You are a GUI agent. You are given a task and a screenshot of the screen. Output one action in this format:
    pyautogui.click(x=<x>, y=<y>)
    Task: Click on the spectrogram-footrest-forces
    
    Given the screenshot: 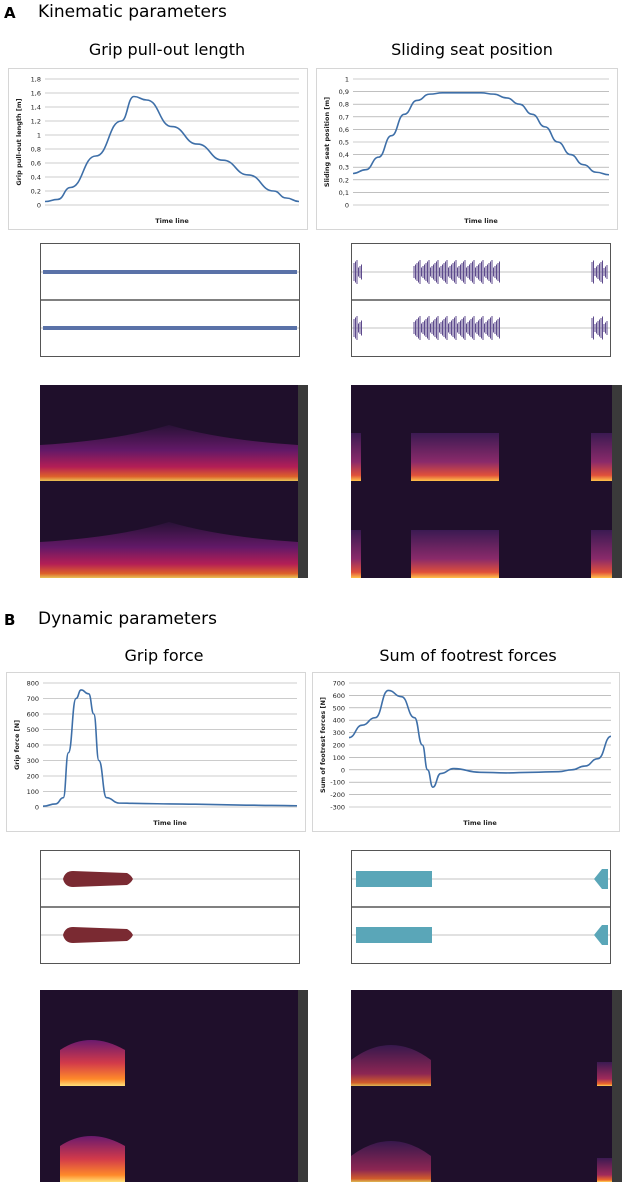 What is the action you would take?
    pyautogui.click(x=486, y=1086)
    